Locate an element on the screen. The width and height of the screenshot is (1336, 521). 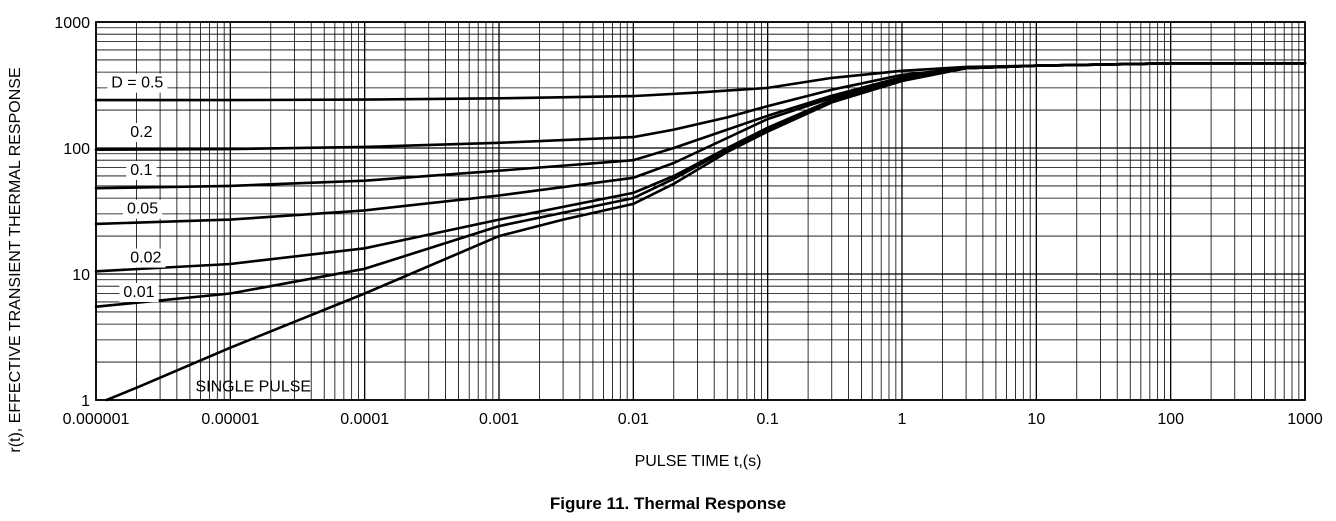
series-label-5: 0.01 is located at coordinates (138, 292).